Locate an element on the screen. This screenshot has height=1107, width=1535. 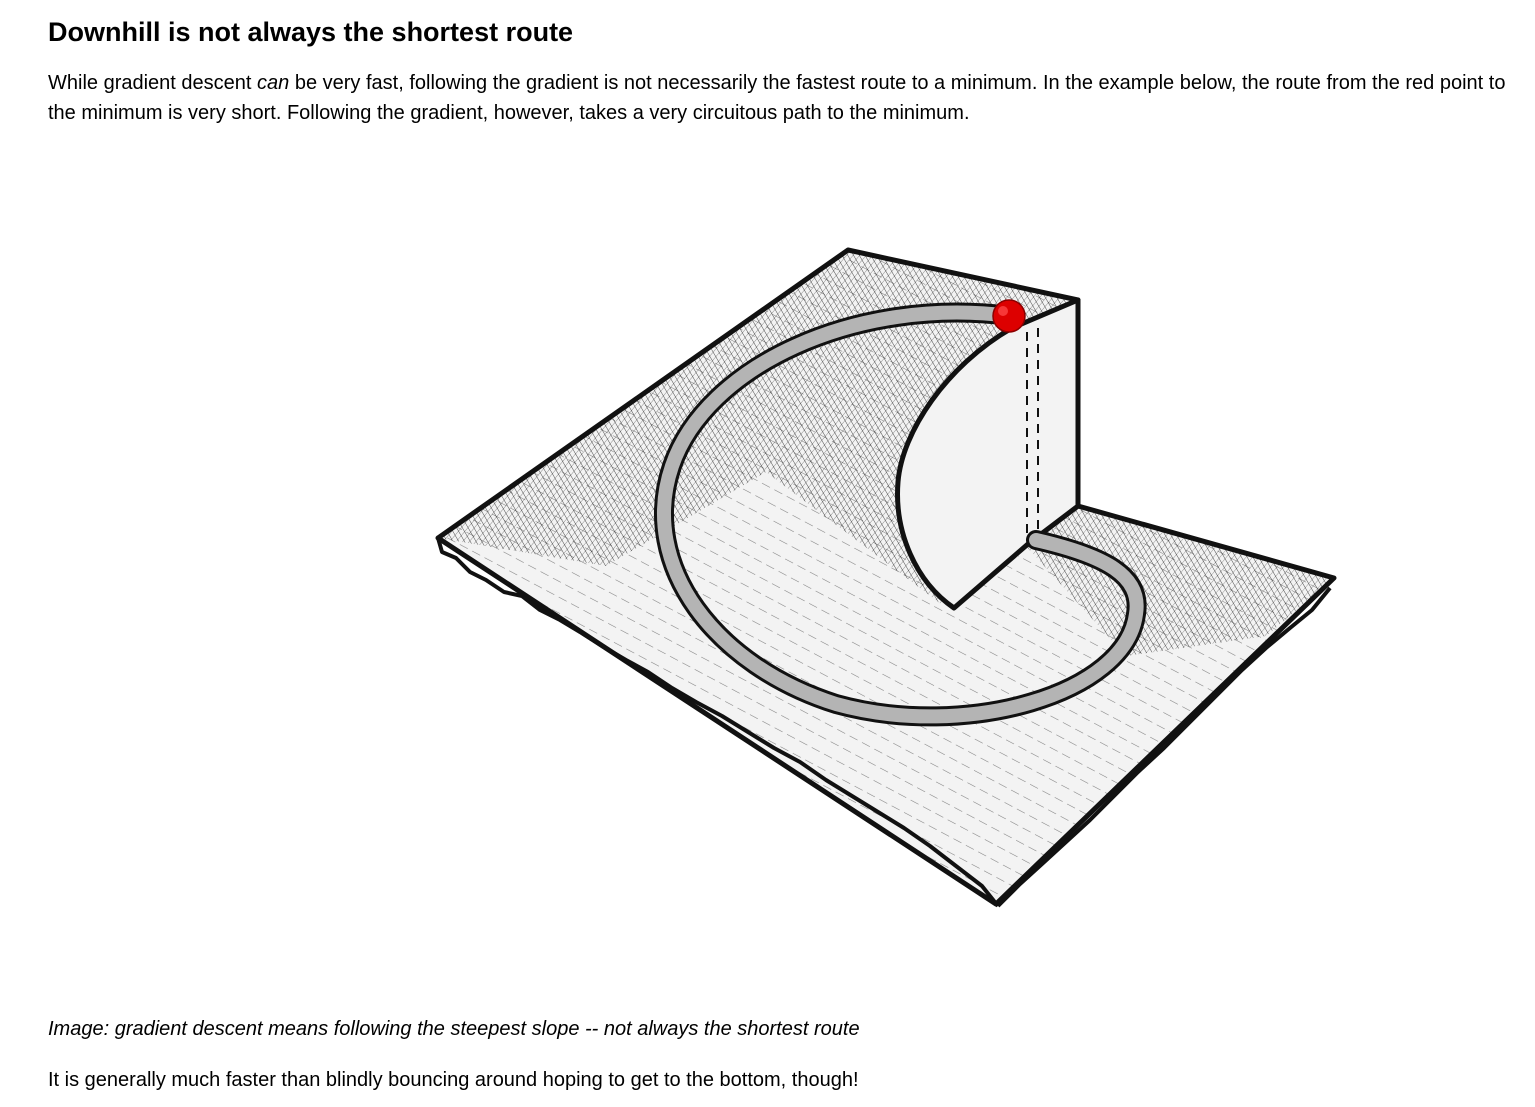
intro-emphasis: can is located at coordinates (273, 83).